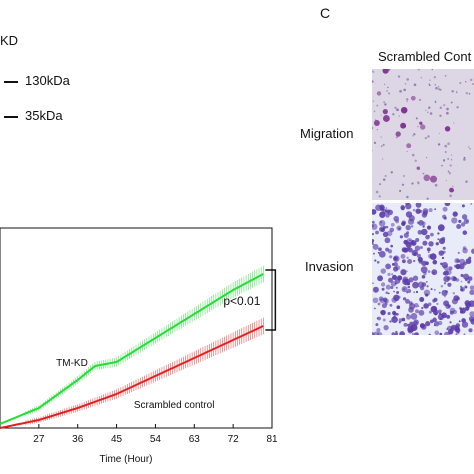 This screenshot has height=474, width=474. What do you see at coordinates (174, 405) in the screenshot?
I see `label-scrambled-control: Scrambled control` at bounding box center [174, 405].